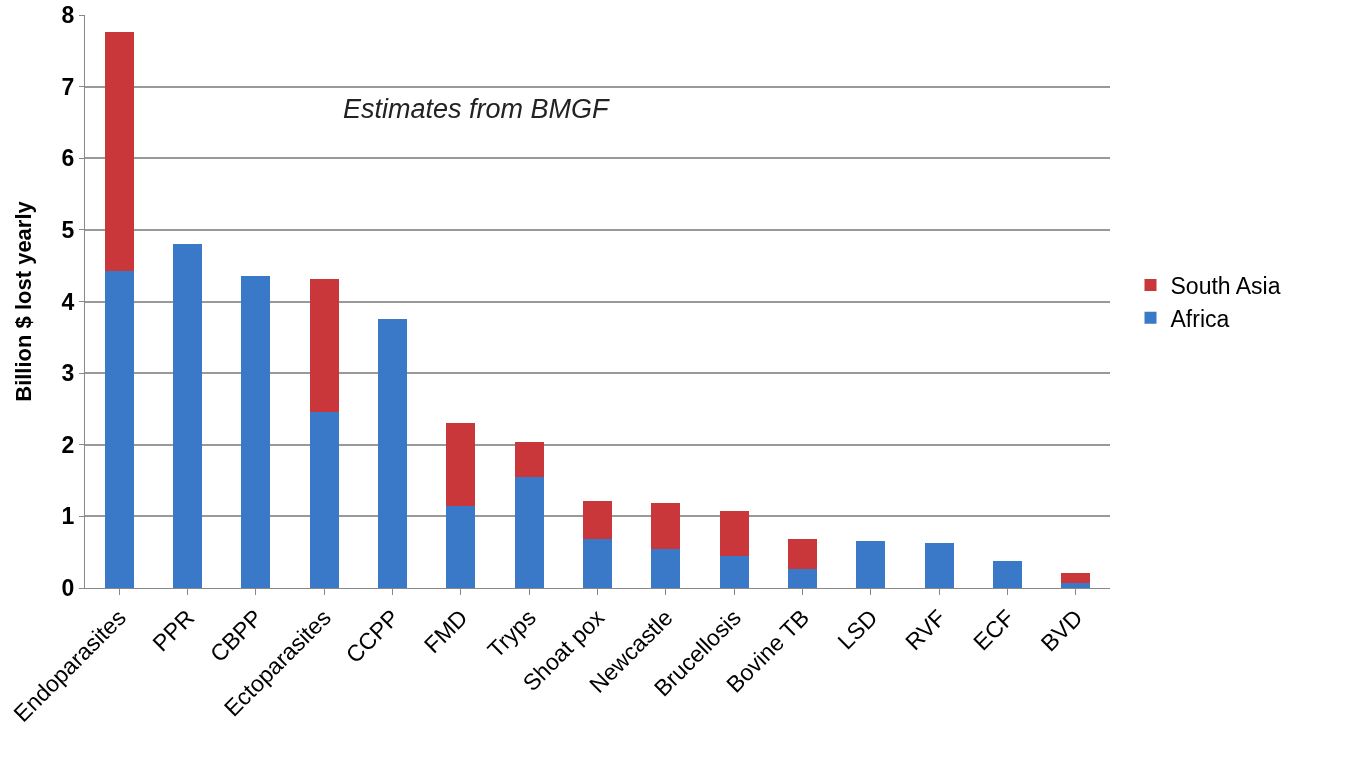 This screenshot has height=758, width=1350. What do you see at coordinates (68, 588) in the screenshot?
I see `y-tick-label: 0` at bounding box center [68, 588].